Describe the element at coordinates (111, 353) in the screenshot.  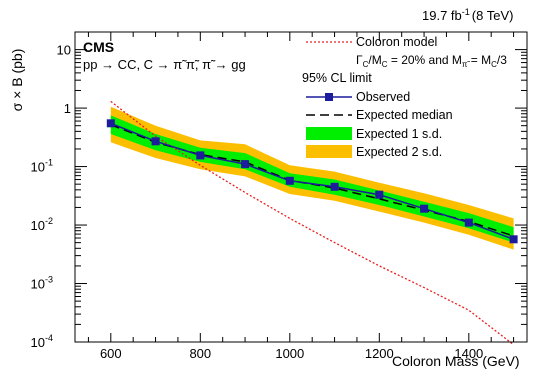
I see `x-tick-label: 600` at that location.